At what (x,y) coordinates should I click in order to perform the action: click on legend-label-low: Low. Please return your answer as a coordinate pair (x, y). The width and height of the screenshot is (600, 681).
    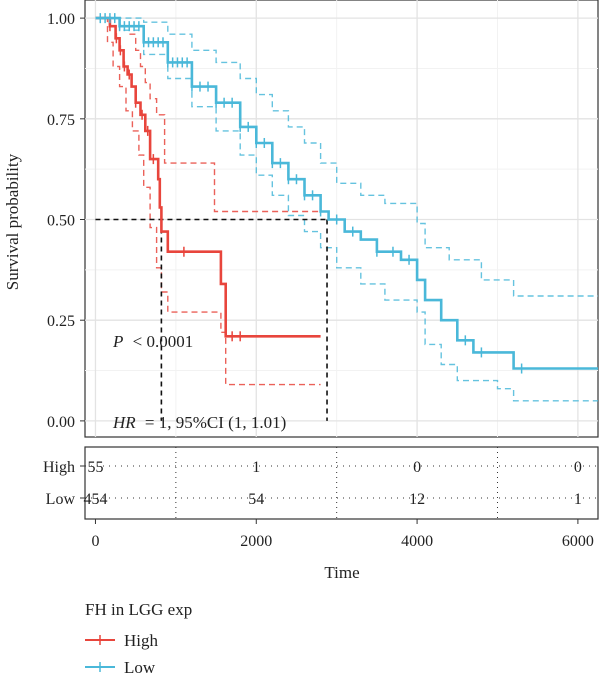
    Looking at the image, I should click on (140, 667).